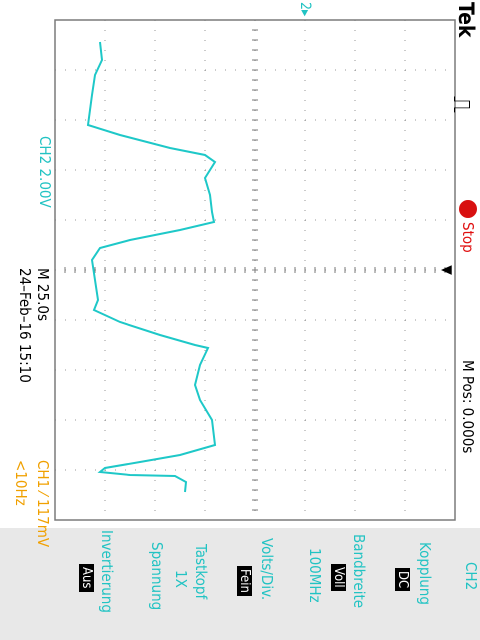 This screenshot has height=640, width=480. What do you see at coordinates (462, 104) in the screenshot?
I see `trigger-edge-icon: ⎍` at bounding box center [462, 104].